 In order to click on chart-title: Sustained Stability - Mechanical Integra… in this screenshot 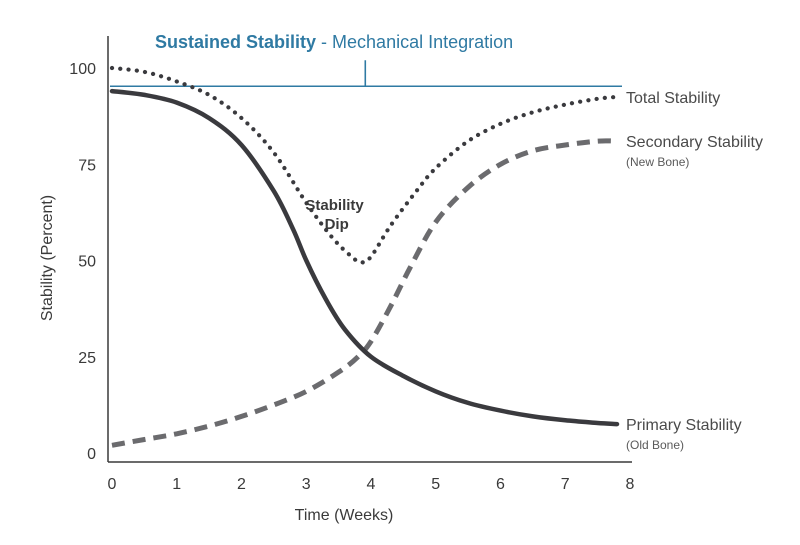, I will do `click(334, 42)`.